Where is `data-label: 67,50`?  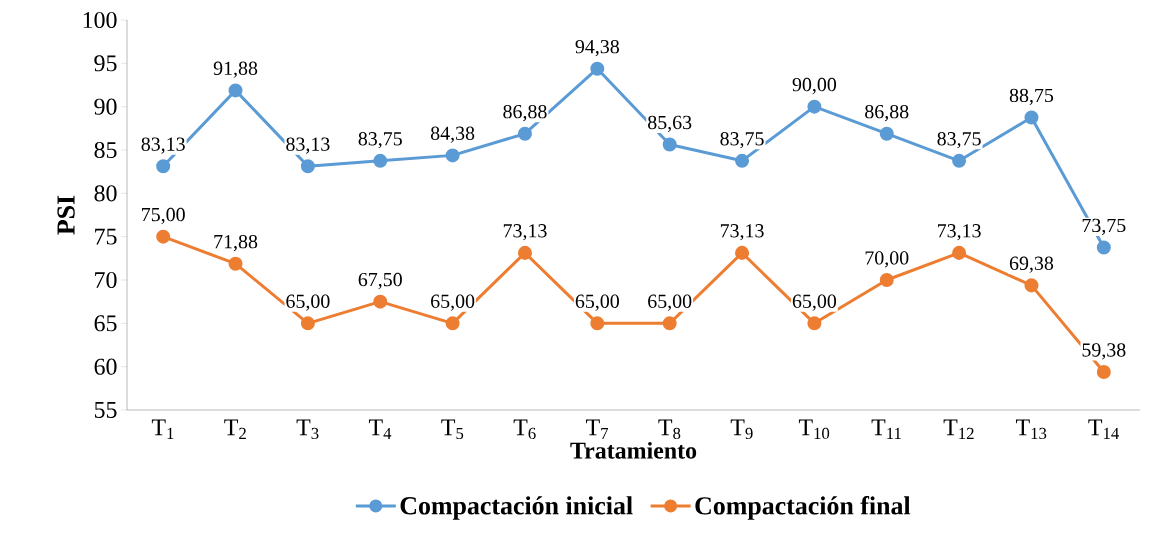
data-label: 67,50 is located at coordinates (380, 281).